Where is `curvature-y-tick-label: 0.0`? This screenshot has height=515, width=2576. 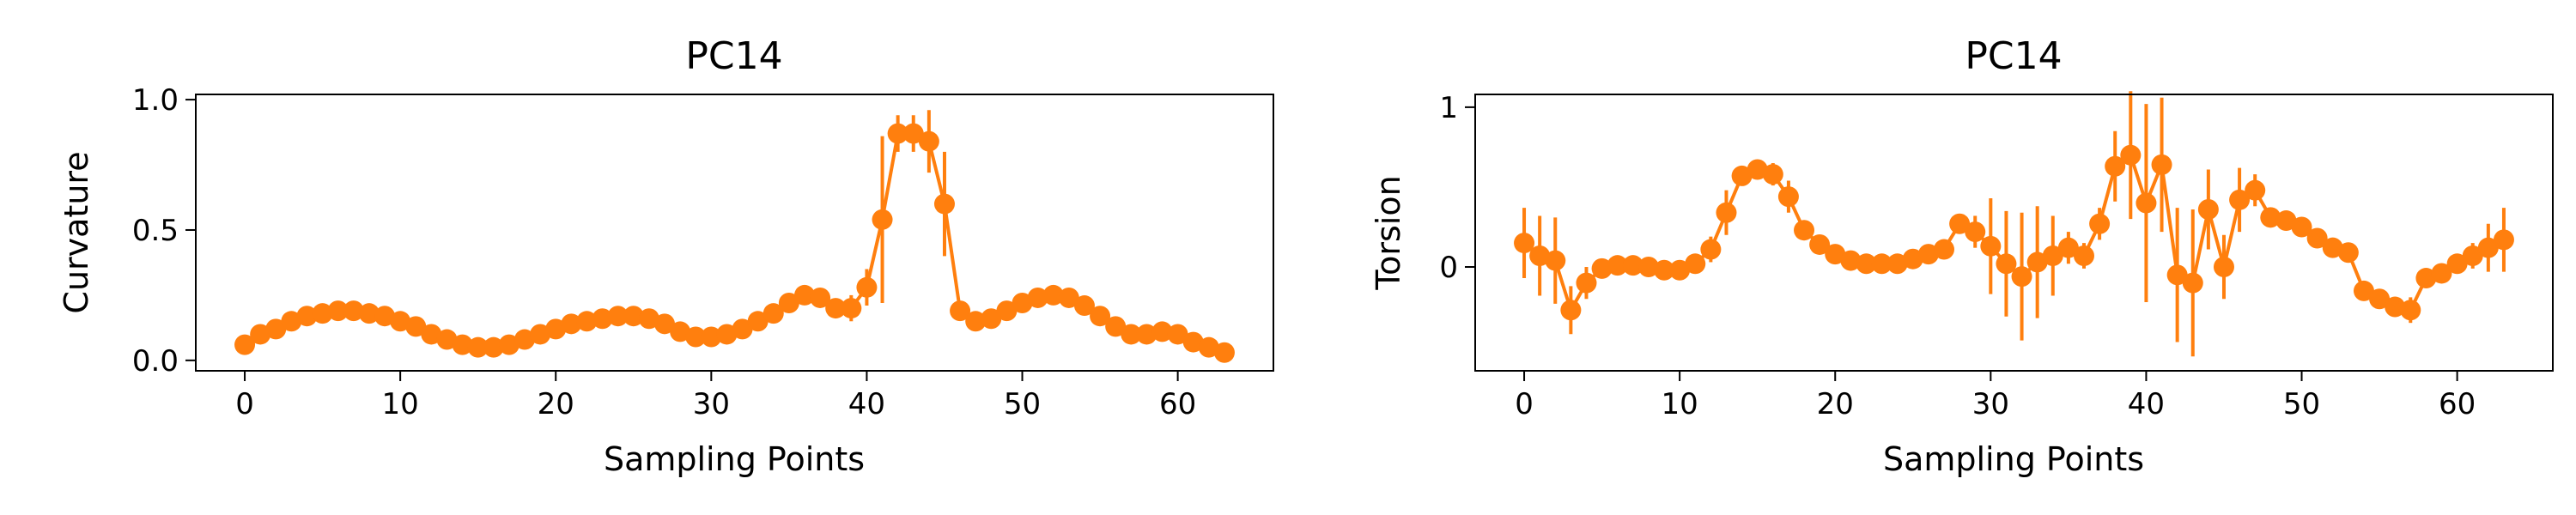
curvature-y-tick-label: 0.0 is located at coordinates (155, 361).